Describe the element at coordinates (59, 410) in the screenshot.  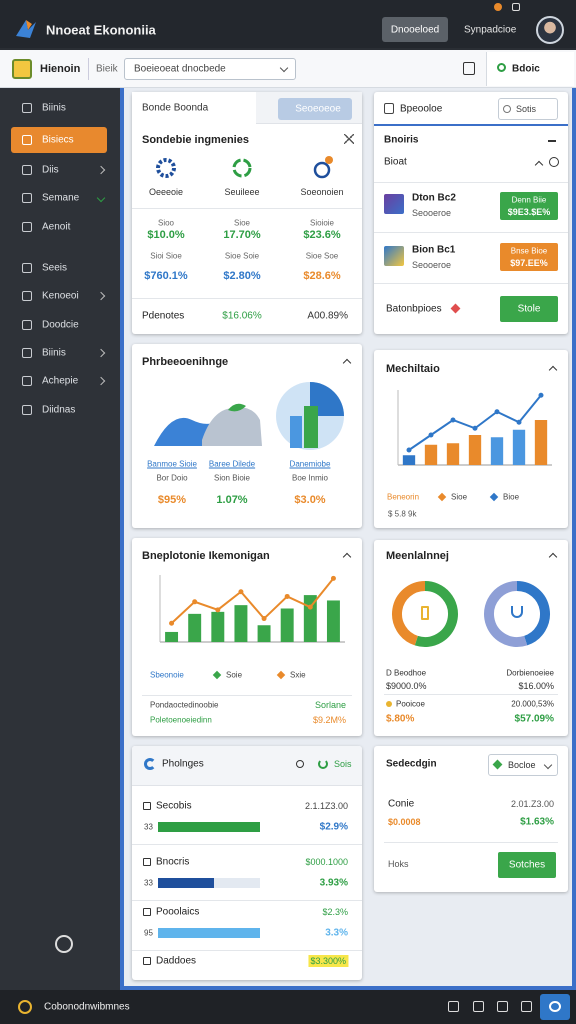
I see `sidebar-item: Diidnas` at that location.